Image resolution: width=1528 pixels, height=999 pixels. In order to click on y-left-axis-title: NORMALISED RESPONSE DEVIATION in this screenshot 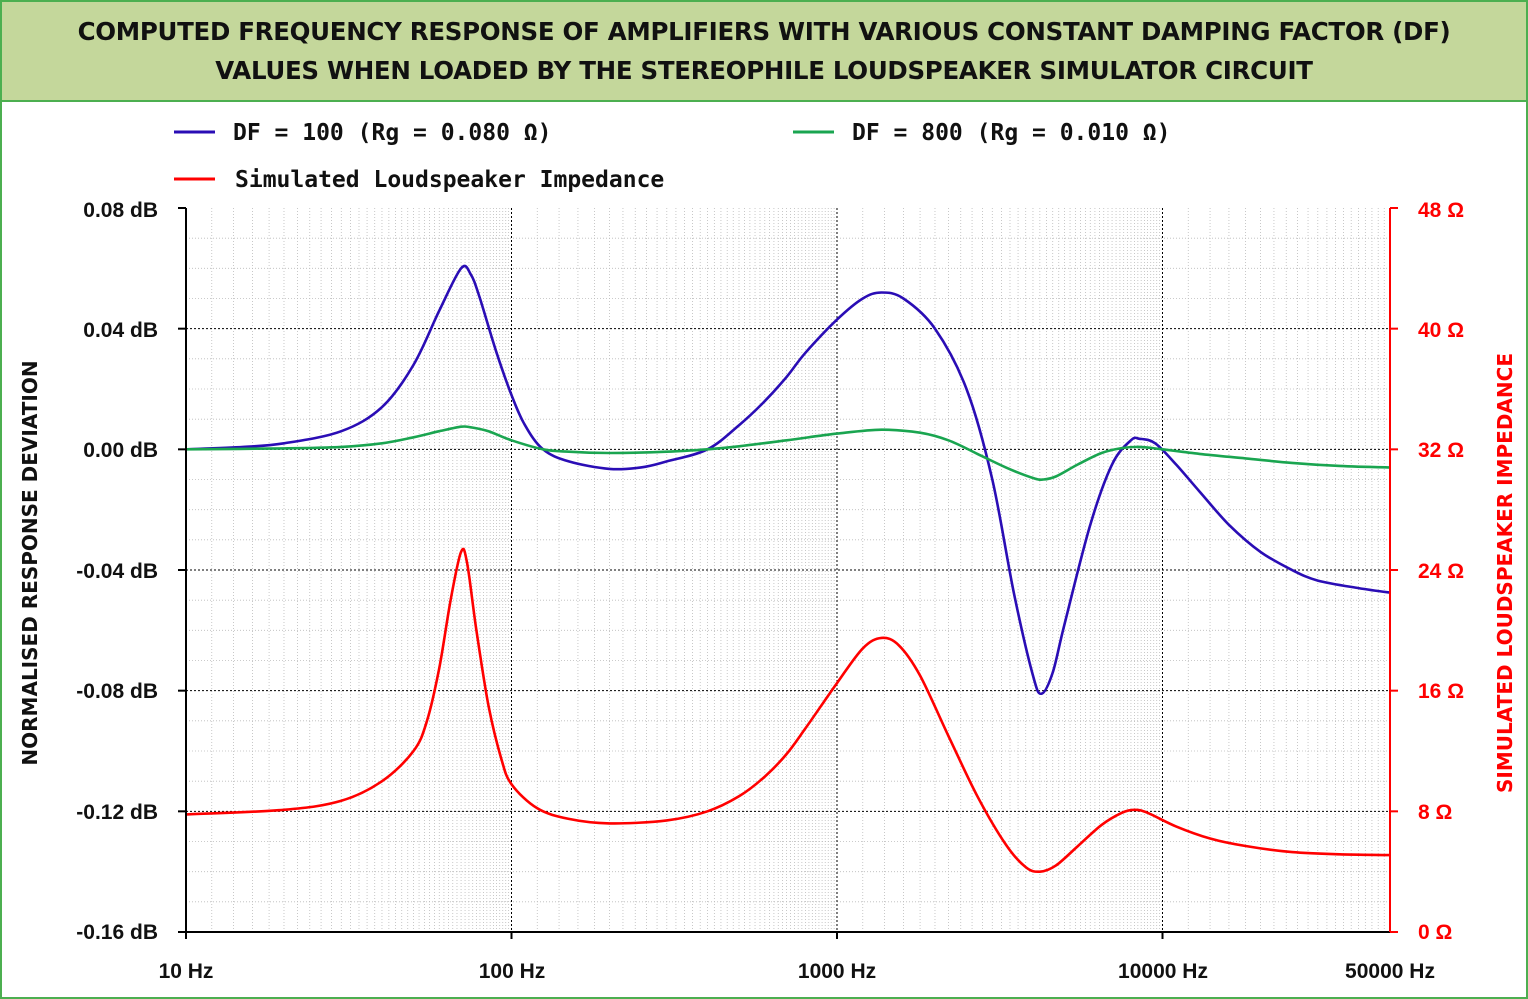, I will do `click(30, 562)`.